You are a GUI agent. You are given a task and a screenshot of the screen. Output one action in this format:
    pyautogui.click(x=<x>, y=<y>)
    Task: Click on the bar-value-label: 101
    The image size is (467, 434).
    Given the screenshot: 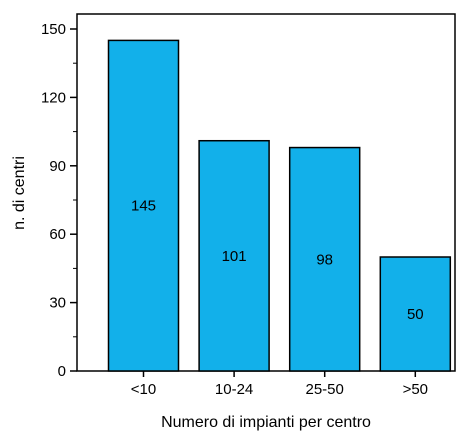 What is the action you would take?
    pyautogui.click(x=234, y=256)
    